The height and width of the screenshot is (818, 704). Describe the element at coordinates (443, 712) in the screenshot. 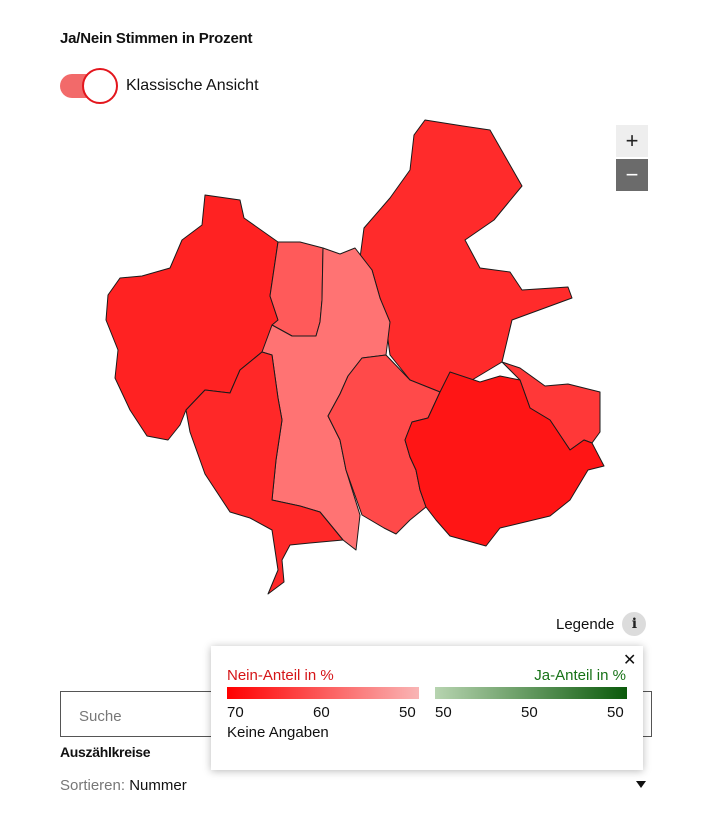

I see `ja-tick-50-left: 50` at that location.